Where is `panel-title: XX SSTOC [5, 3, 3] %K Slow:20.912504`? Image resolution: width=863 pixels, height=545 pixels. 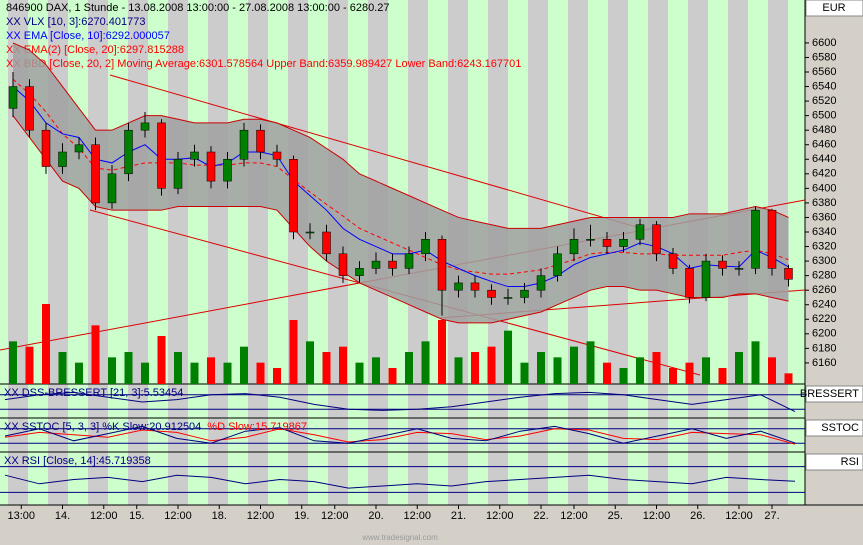
panel-title: XX SSTOC [5, 3, 3] %K Slow:20.912504 is located at coordinates (102, 427).